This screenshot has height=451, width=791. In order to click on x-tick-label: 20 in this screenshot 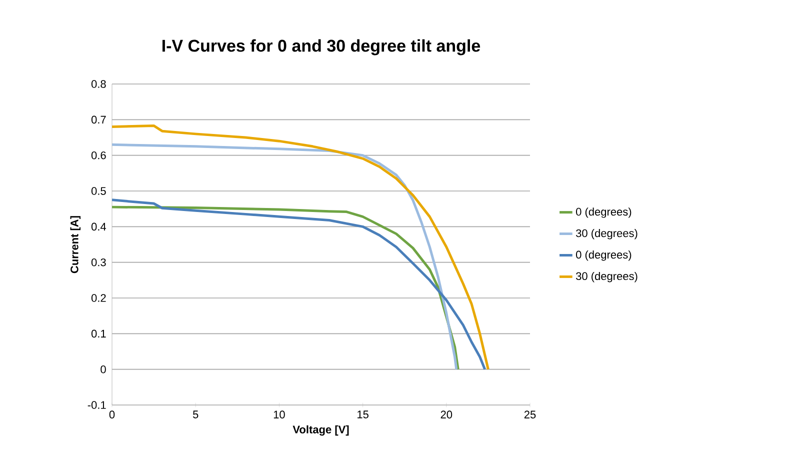, I will do `click(446, 414)`.